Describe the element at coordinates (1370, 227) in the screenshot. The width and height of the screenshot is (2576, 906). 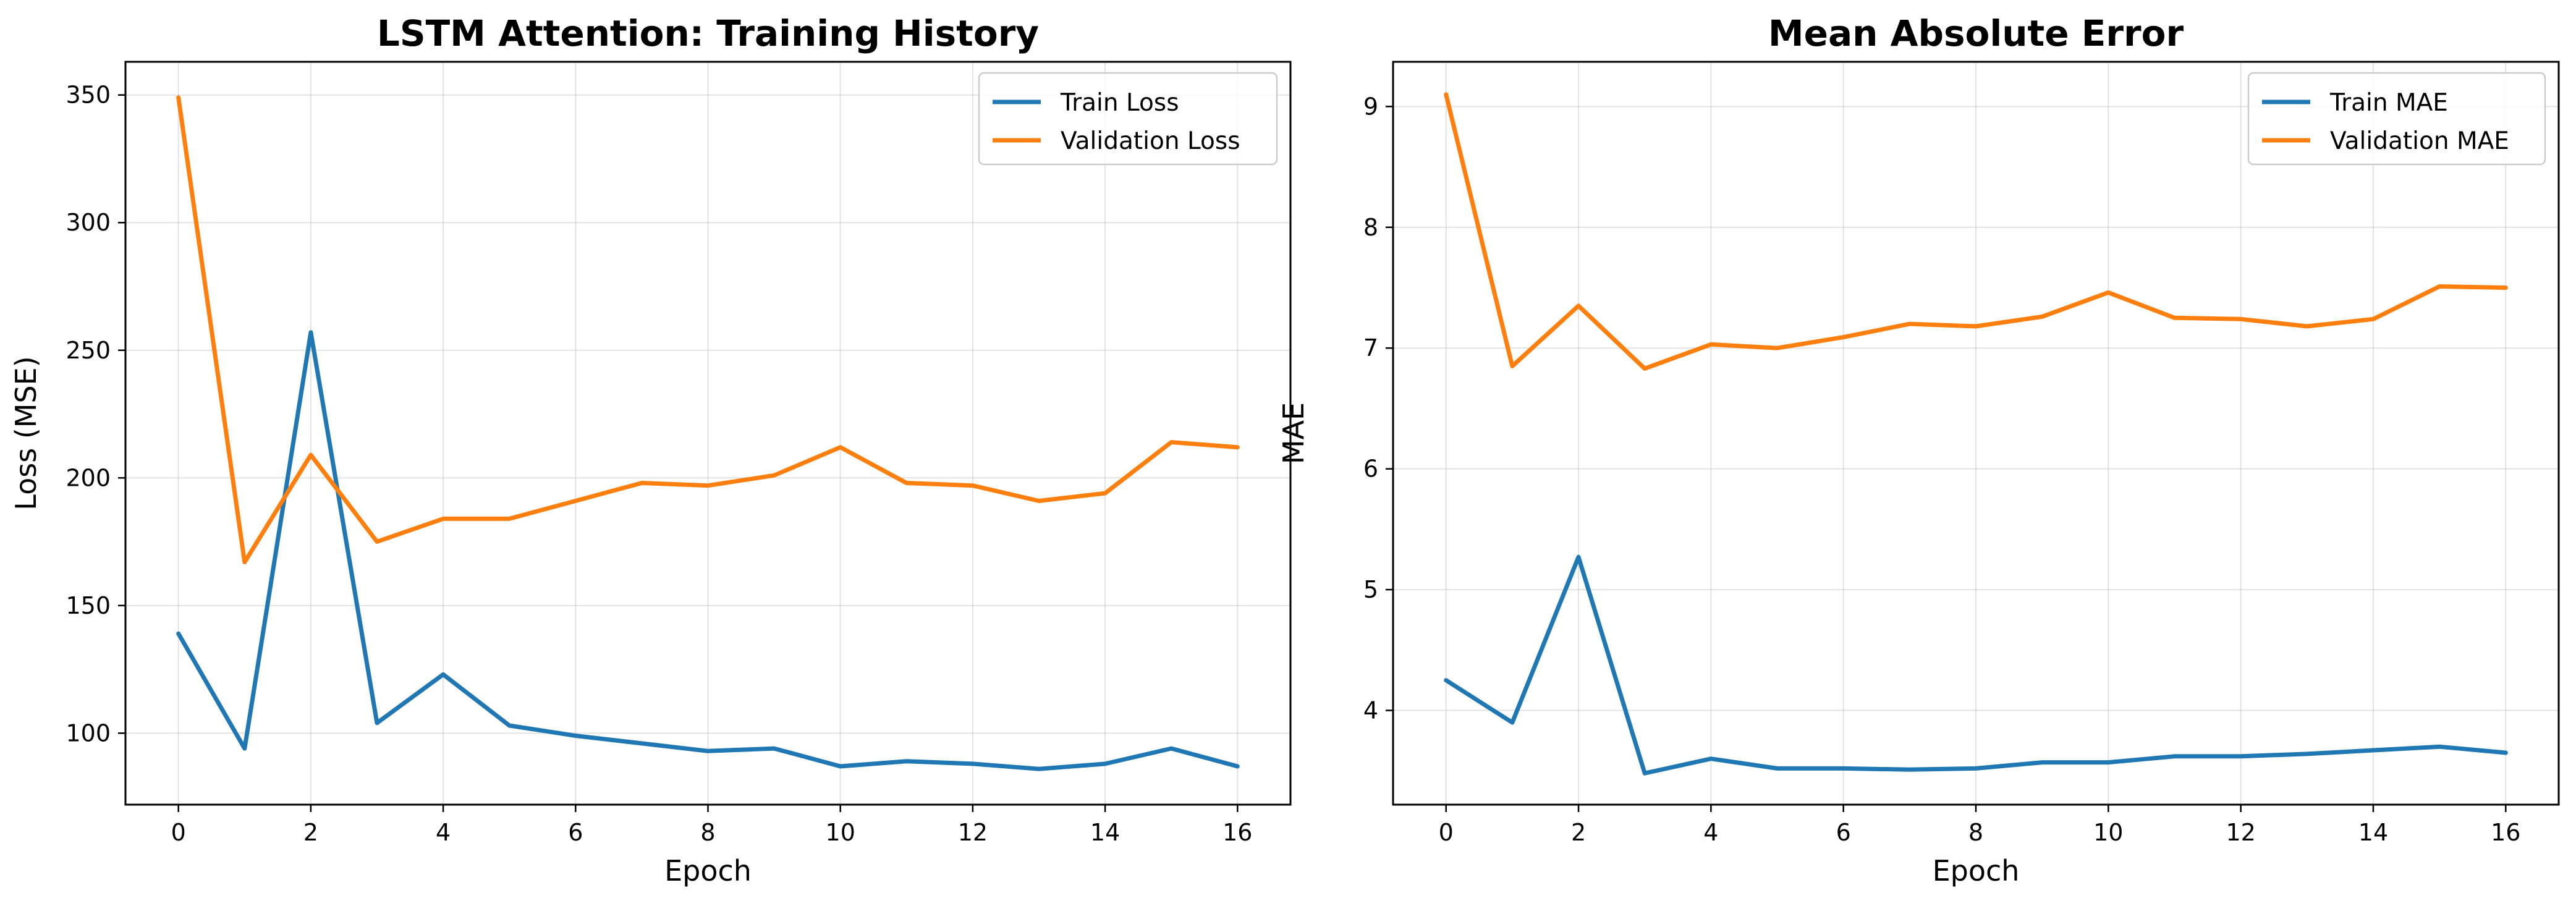
I see `mae-chart-y-tick-label: 8` at that location.